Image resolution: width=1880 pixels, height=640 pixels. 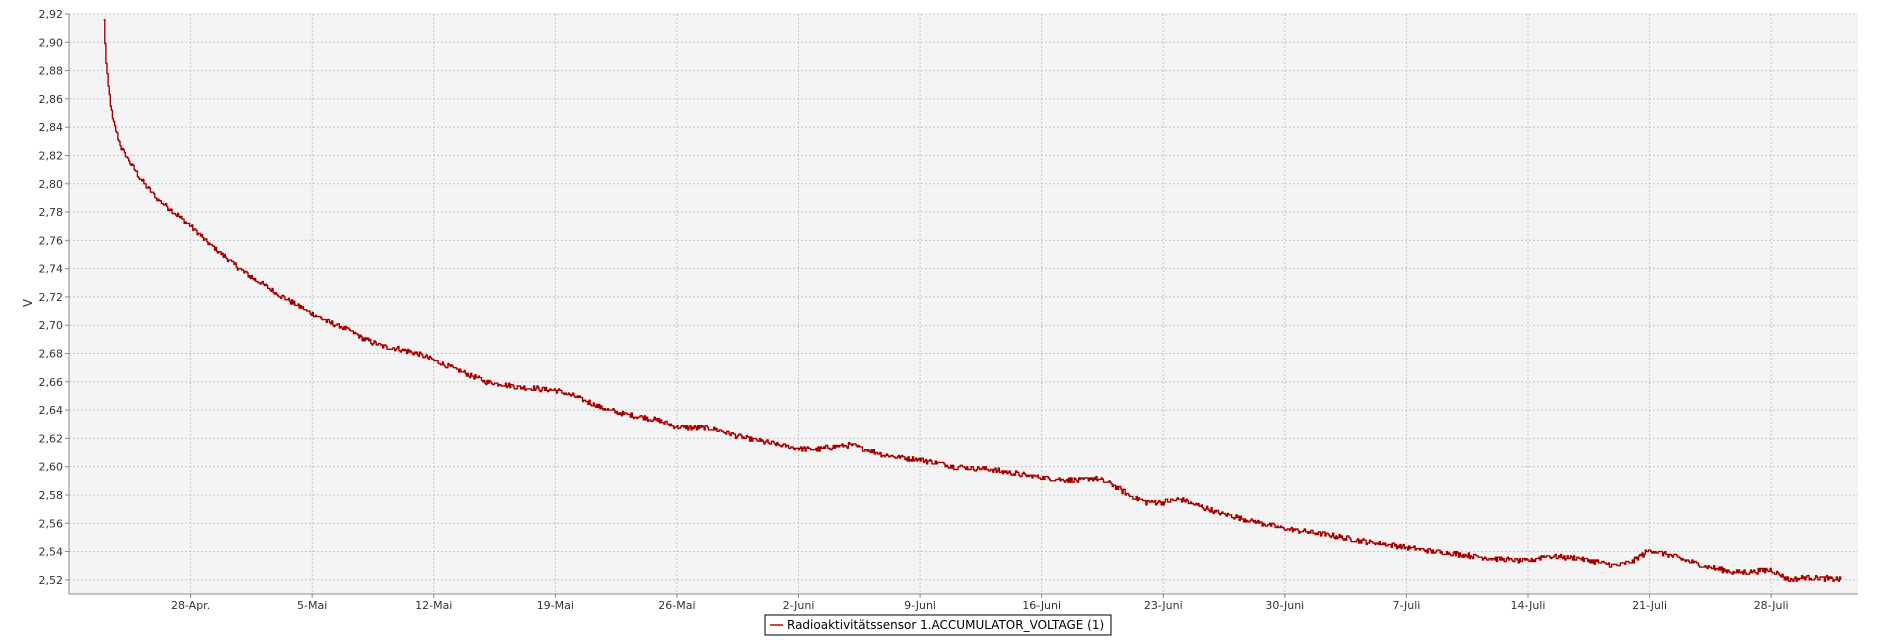 I want to click on y-tick-label: 2,84, so click(x=51, y=127).